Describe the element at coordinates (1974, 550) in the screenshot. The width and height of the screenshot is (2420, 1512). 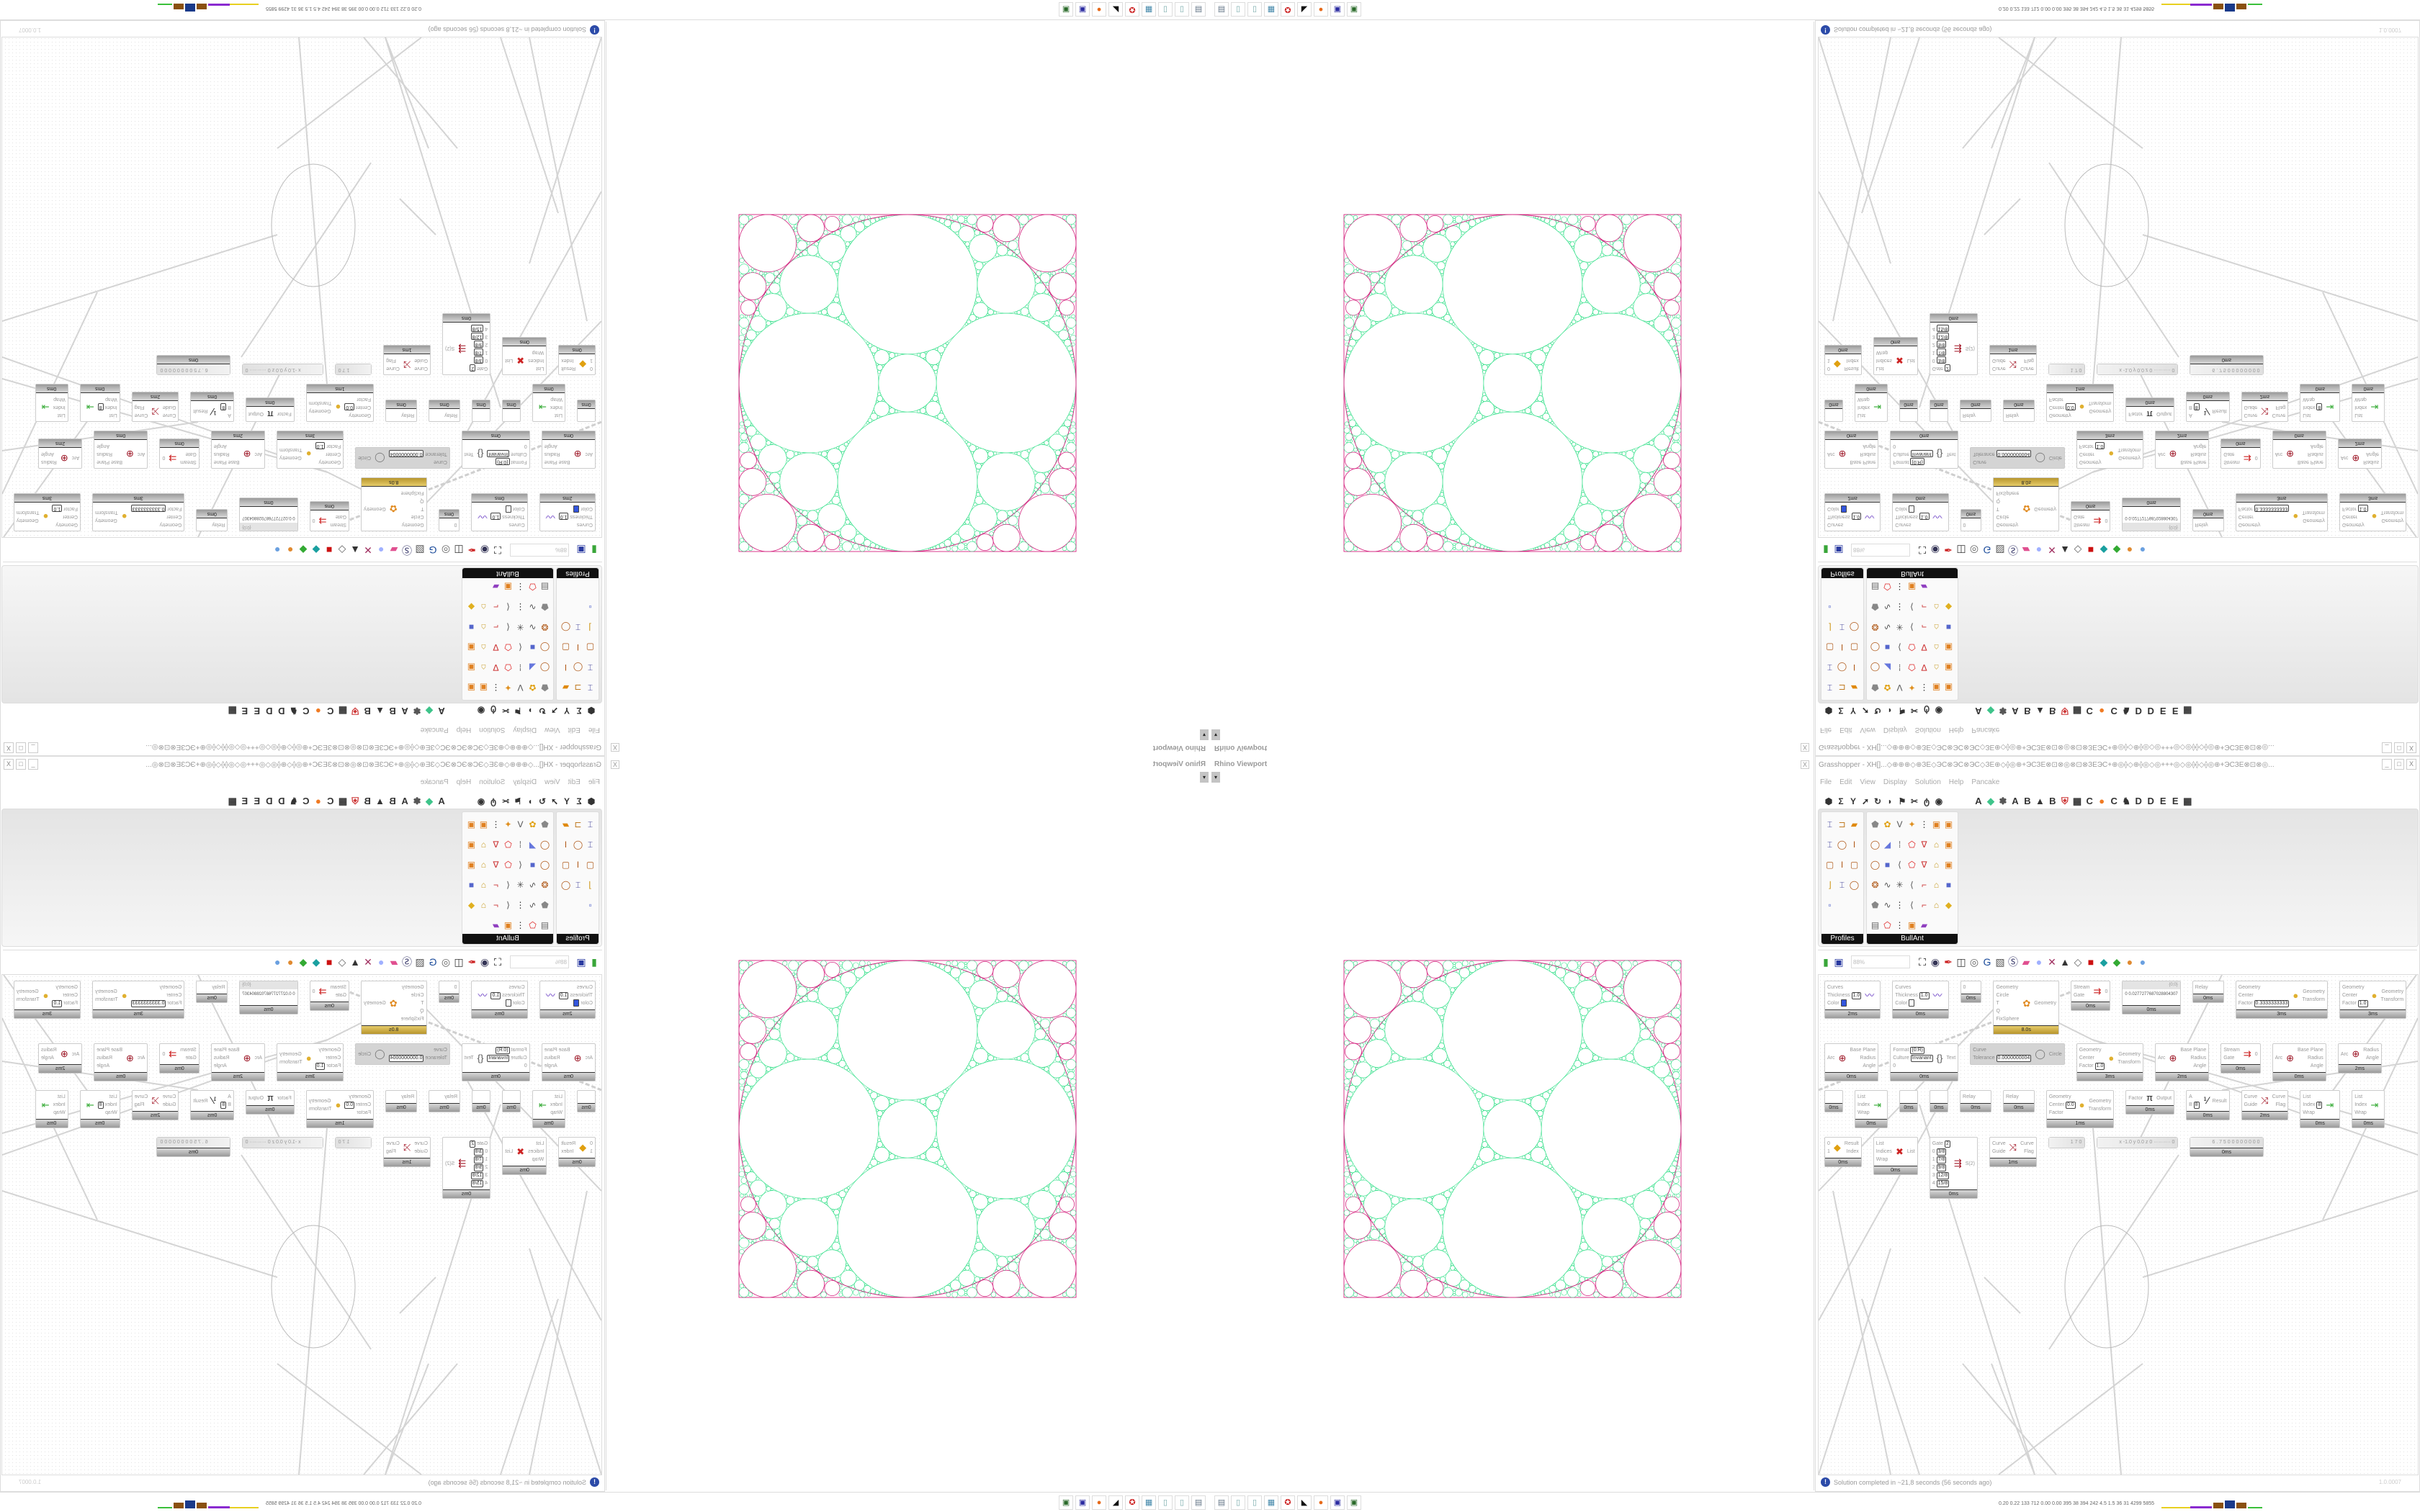
I see `paint-icon: ◎` at that location.